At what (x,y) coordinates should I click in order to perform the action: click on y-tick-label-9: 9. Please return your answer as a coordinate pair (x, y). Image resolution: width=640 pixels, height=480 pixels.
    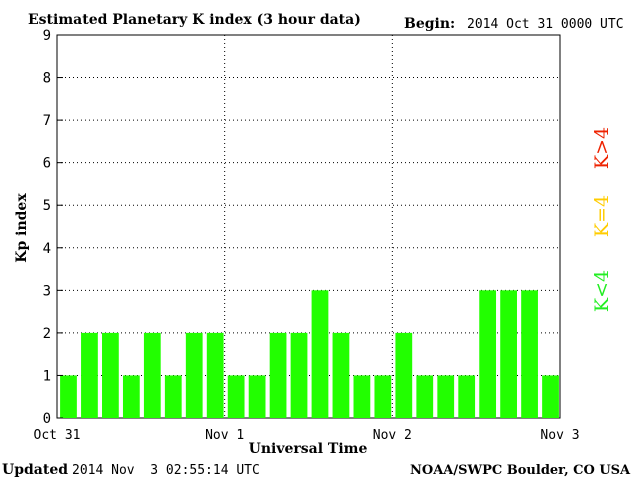
    Looking at the image, I should click on (47, 36).